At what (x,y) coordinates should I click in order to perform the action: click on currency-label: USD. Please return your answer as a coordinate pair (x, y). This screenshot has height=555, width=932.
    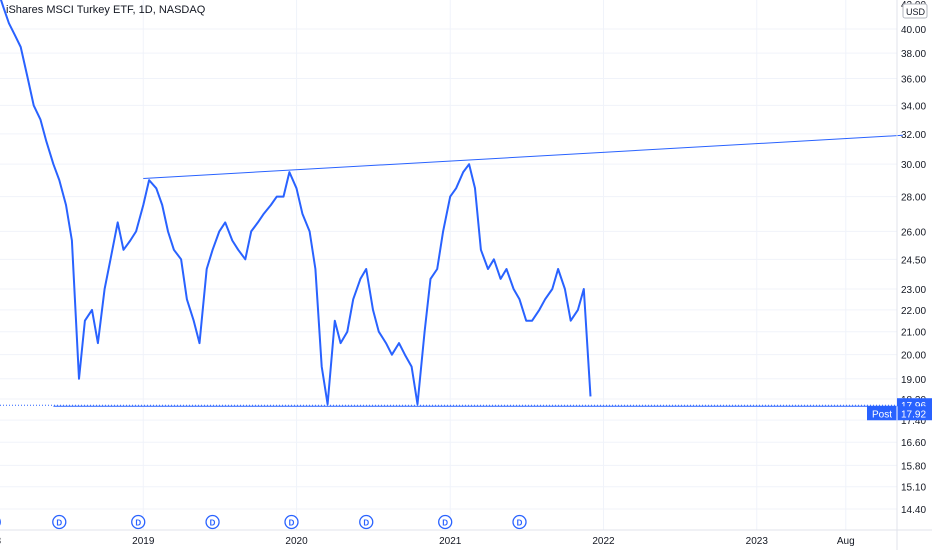
    Looking at the image, I should click on (916, 12).